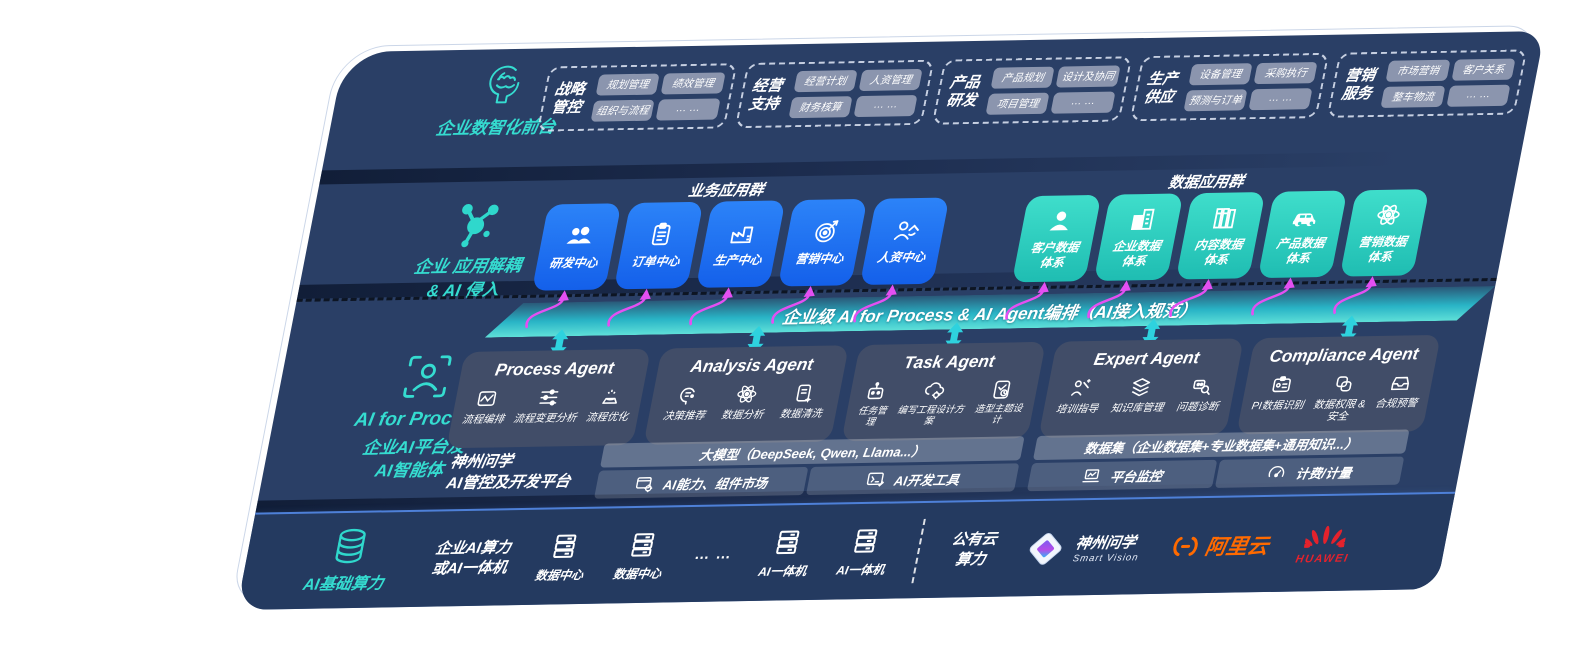  I want to click on database-icon, so click(351, 547).